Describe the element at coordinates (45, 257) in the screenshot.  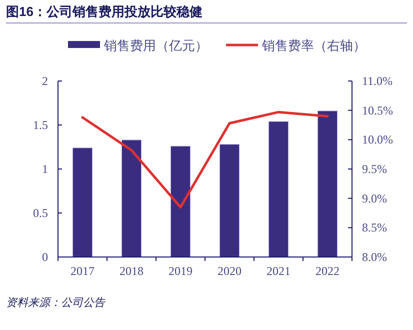
I see `y-tick-label: 0` at that location.